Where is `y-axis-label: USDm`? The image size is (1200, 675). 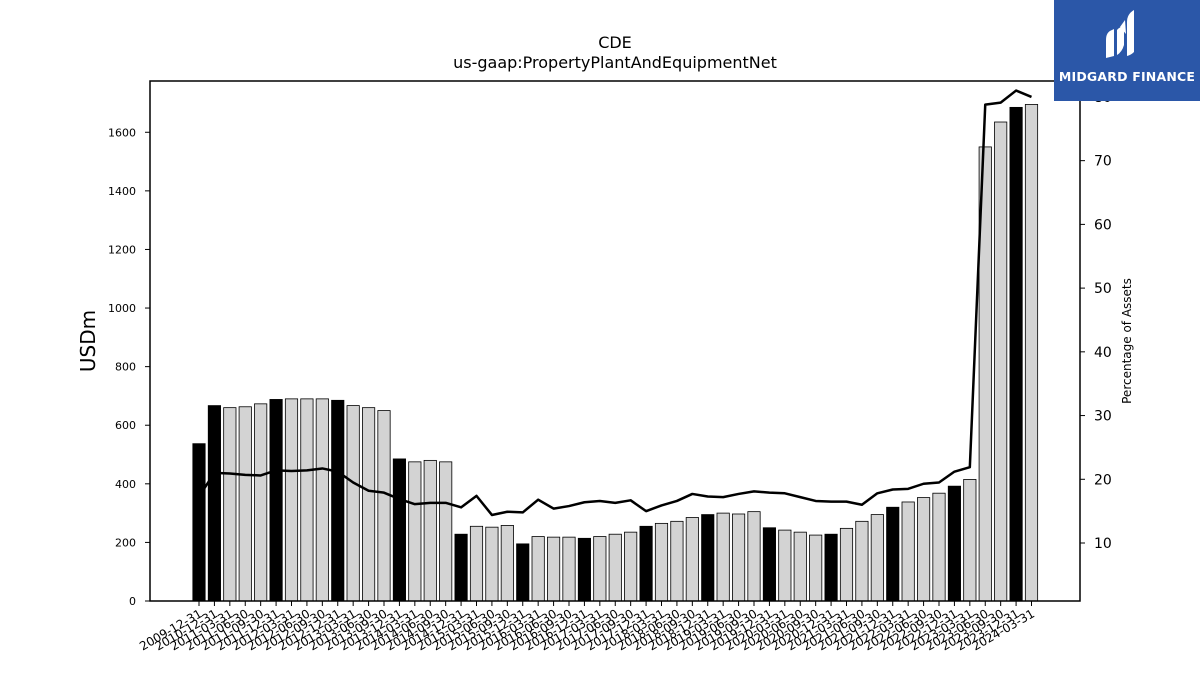 y-axis-label: USDm is located at coordinates (88, 341).